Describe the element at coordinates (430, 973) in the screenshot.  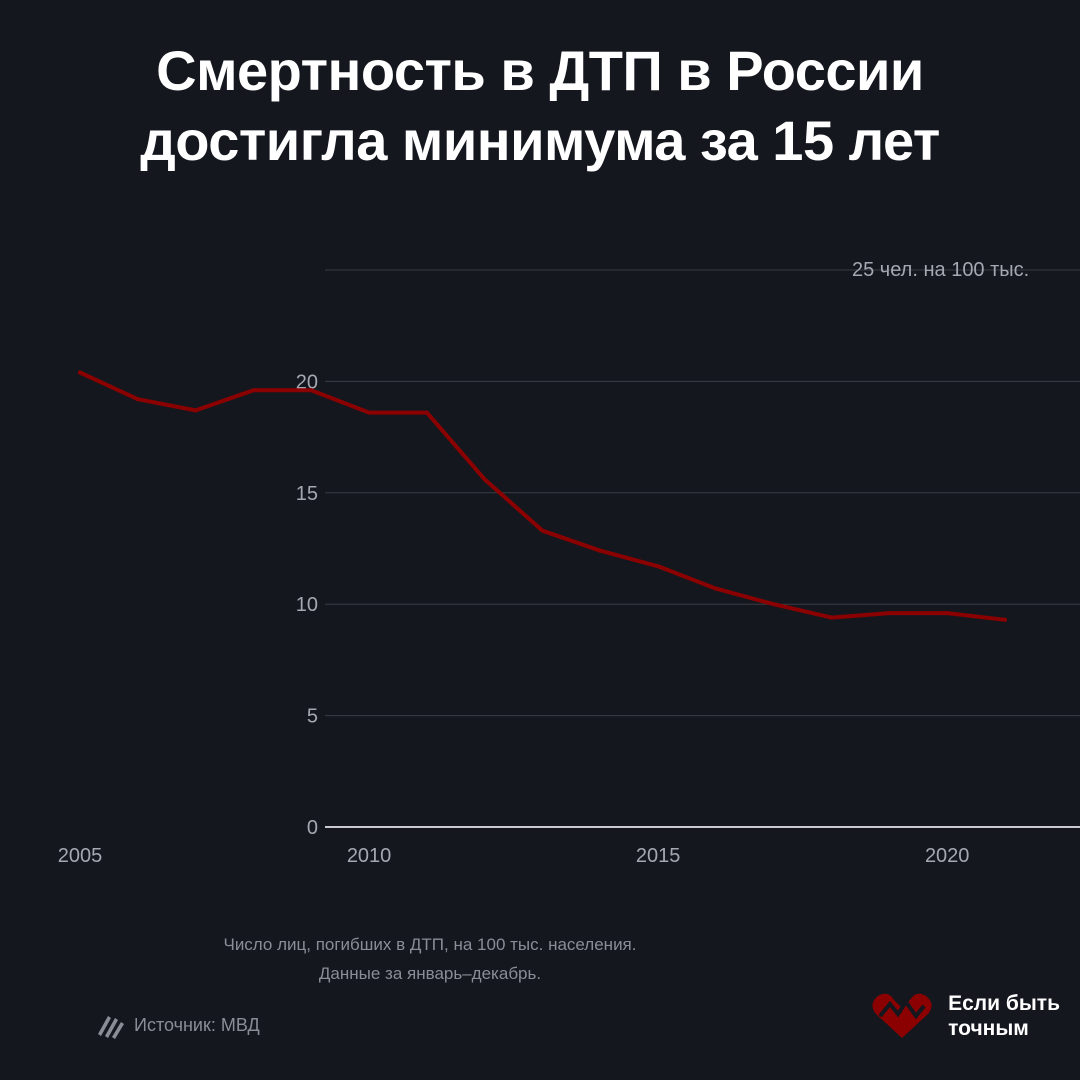
I see `footnote-line-2: Данные за январь–декабрь.` at that location.